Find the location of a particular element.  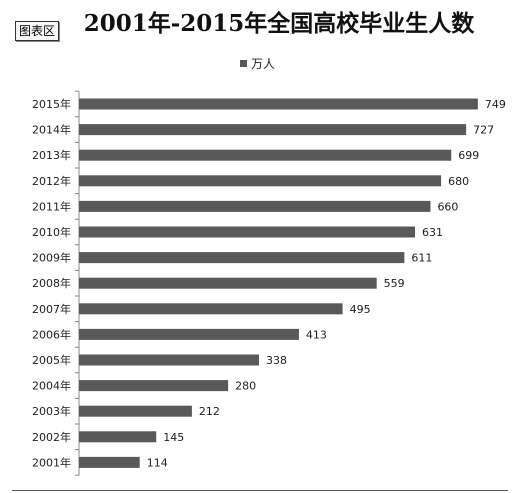

category-label: 2005年 is located at coordinates (51, 360).